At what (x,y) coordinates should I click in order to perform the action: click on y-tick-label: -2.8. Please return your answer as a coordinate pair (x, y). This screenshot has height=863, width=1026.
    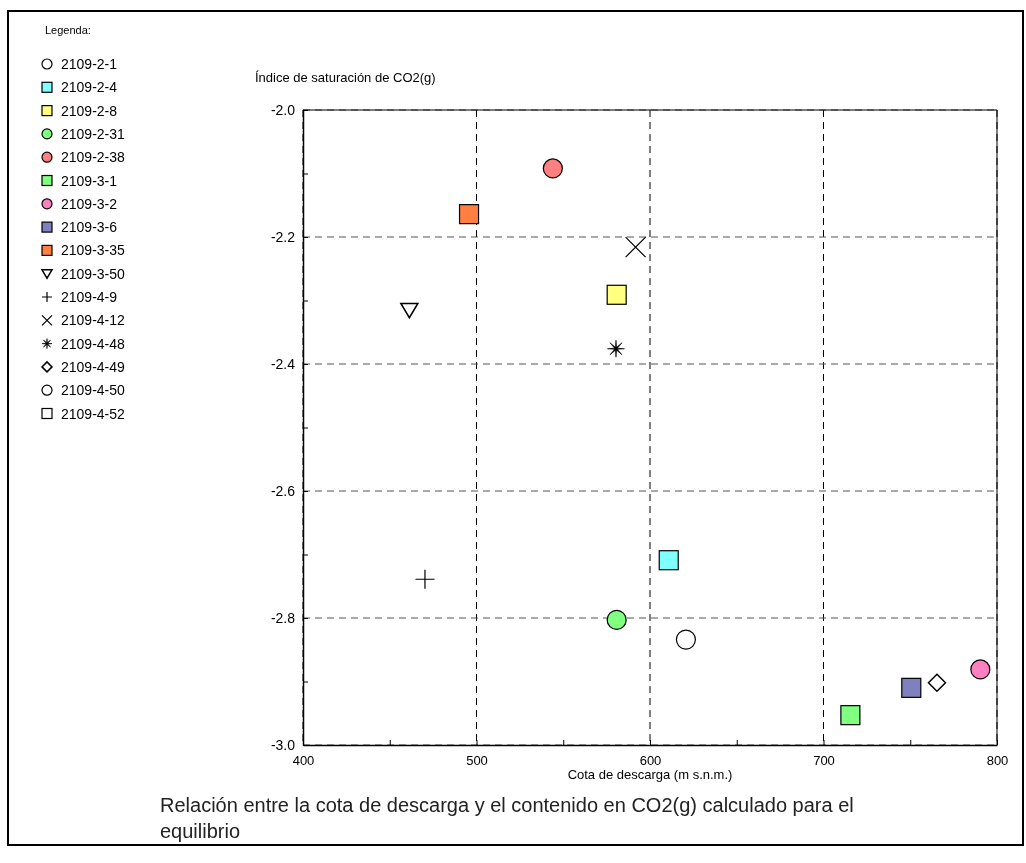
    Looking at the image, I should click on (283, 617).